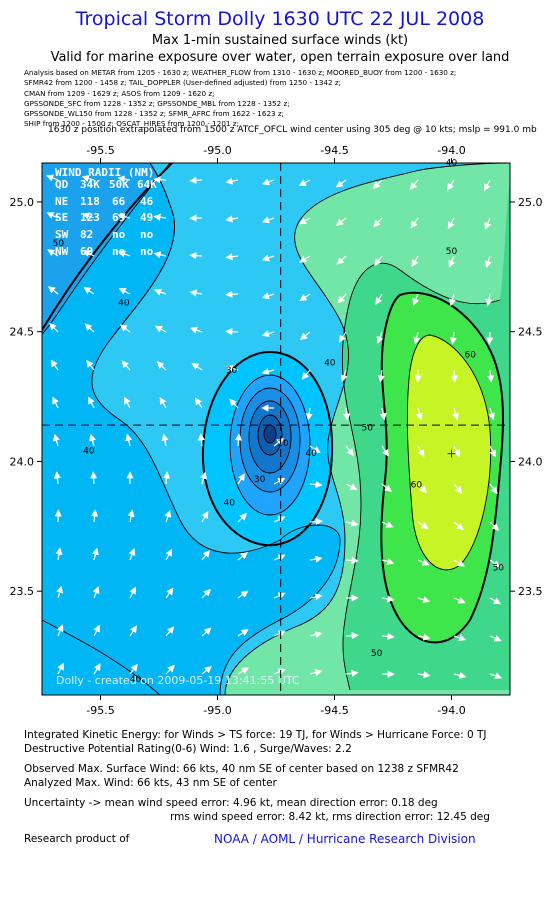  Describe the element at coordinates (232, 371) in the screenshot. I see `contour-label: 30` at that location.